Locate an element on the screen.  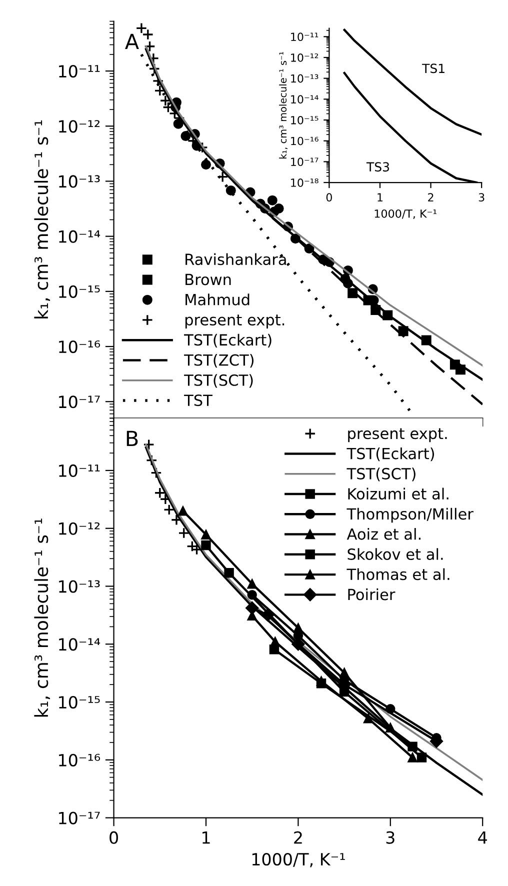
legend-label: Koizumi et al. is located at coordinates (398, 494).